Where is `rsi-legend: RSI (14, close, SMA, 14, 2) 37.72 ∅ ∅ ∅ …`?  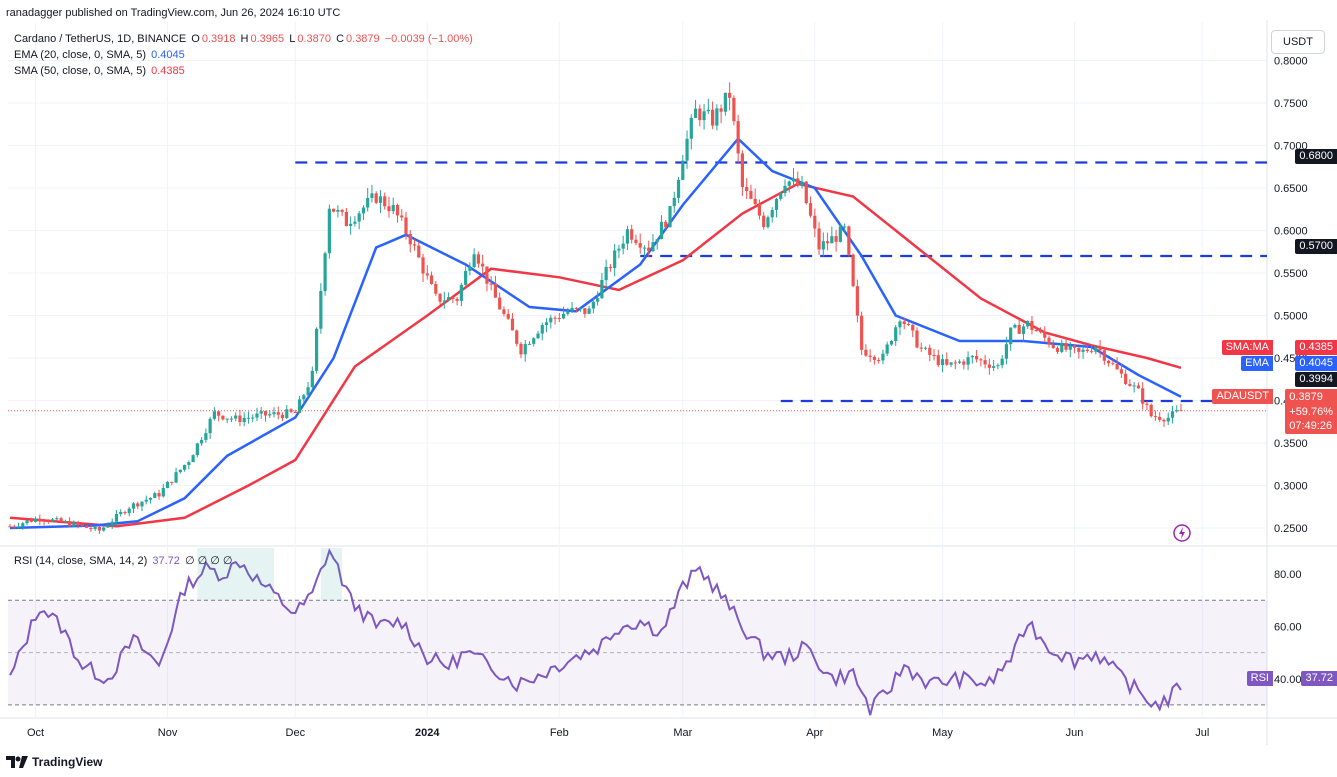 rsi-legend: RSI (14, close, SMA, 14, 2) 37.72 ∅ ∅ ∅ … is located at coordinates (124, 561).